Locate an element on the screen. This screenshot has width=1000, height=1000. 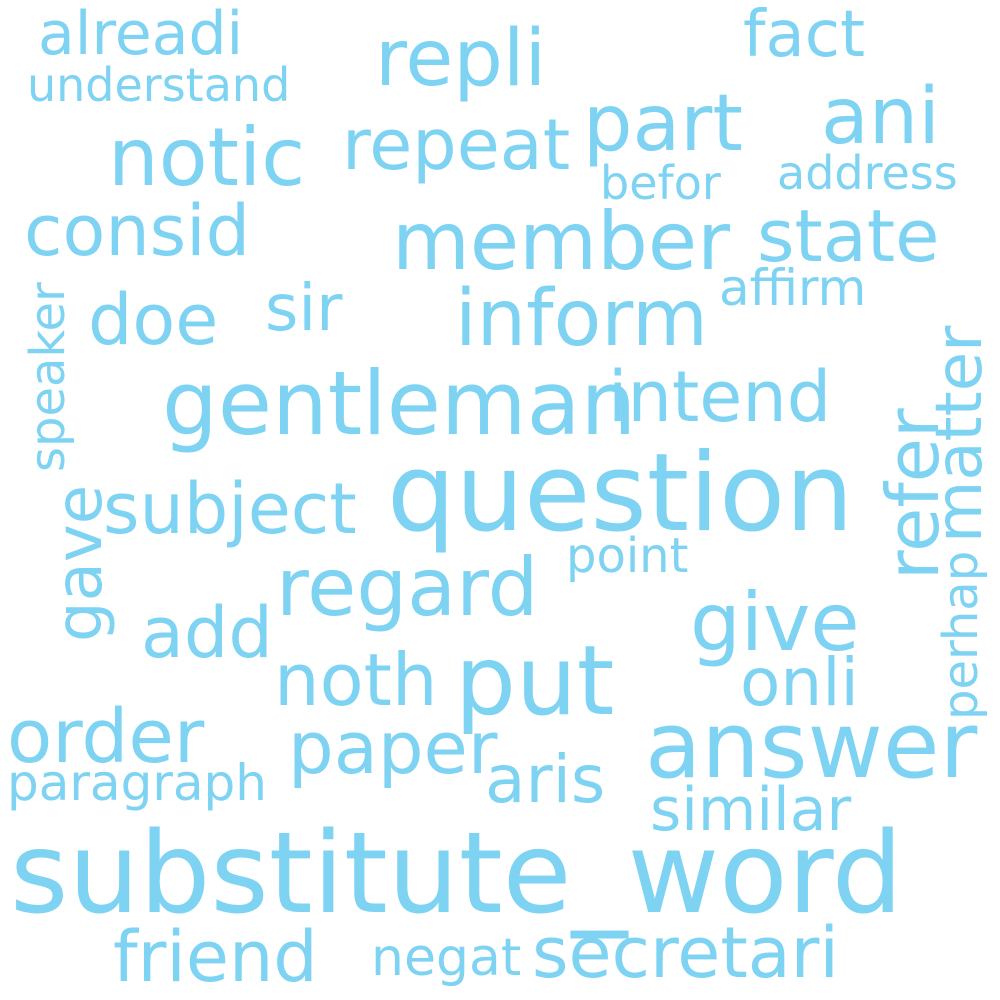
word-question: question is located at coordinates (620, 493).